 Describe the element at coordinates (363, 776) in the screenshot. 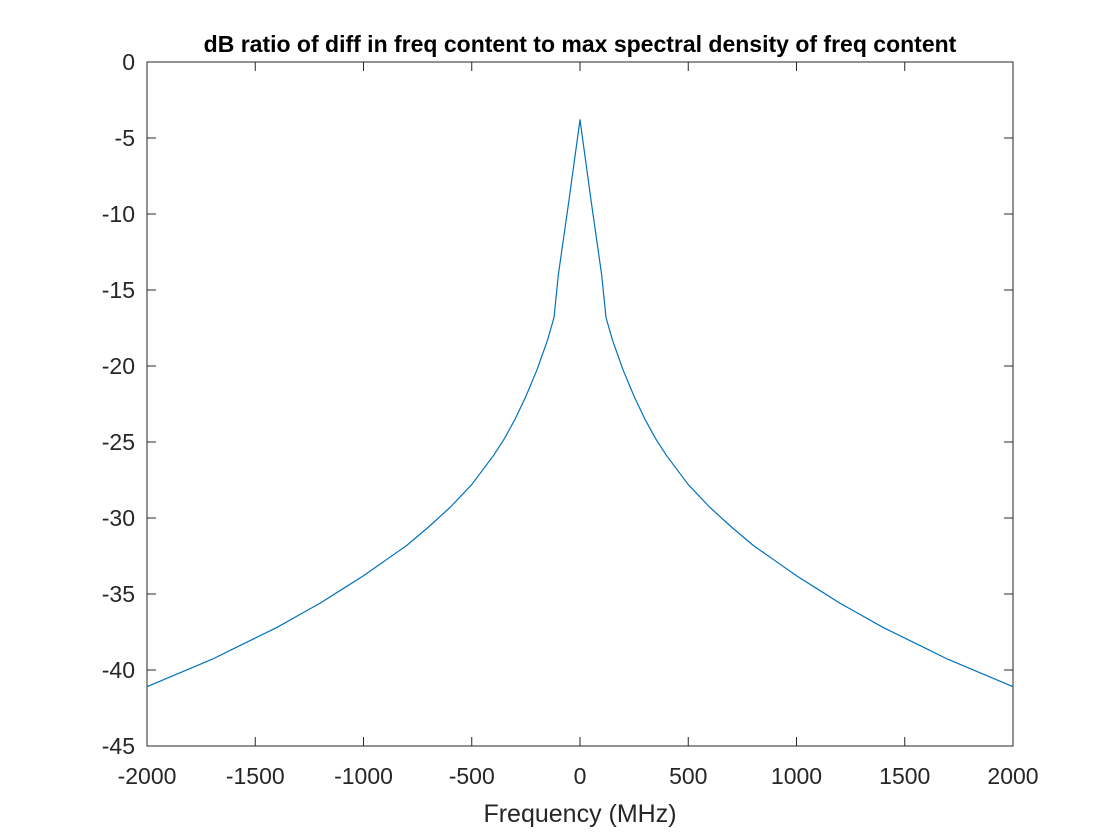

I see `x-tick-label: -1000` at that location.